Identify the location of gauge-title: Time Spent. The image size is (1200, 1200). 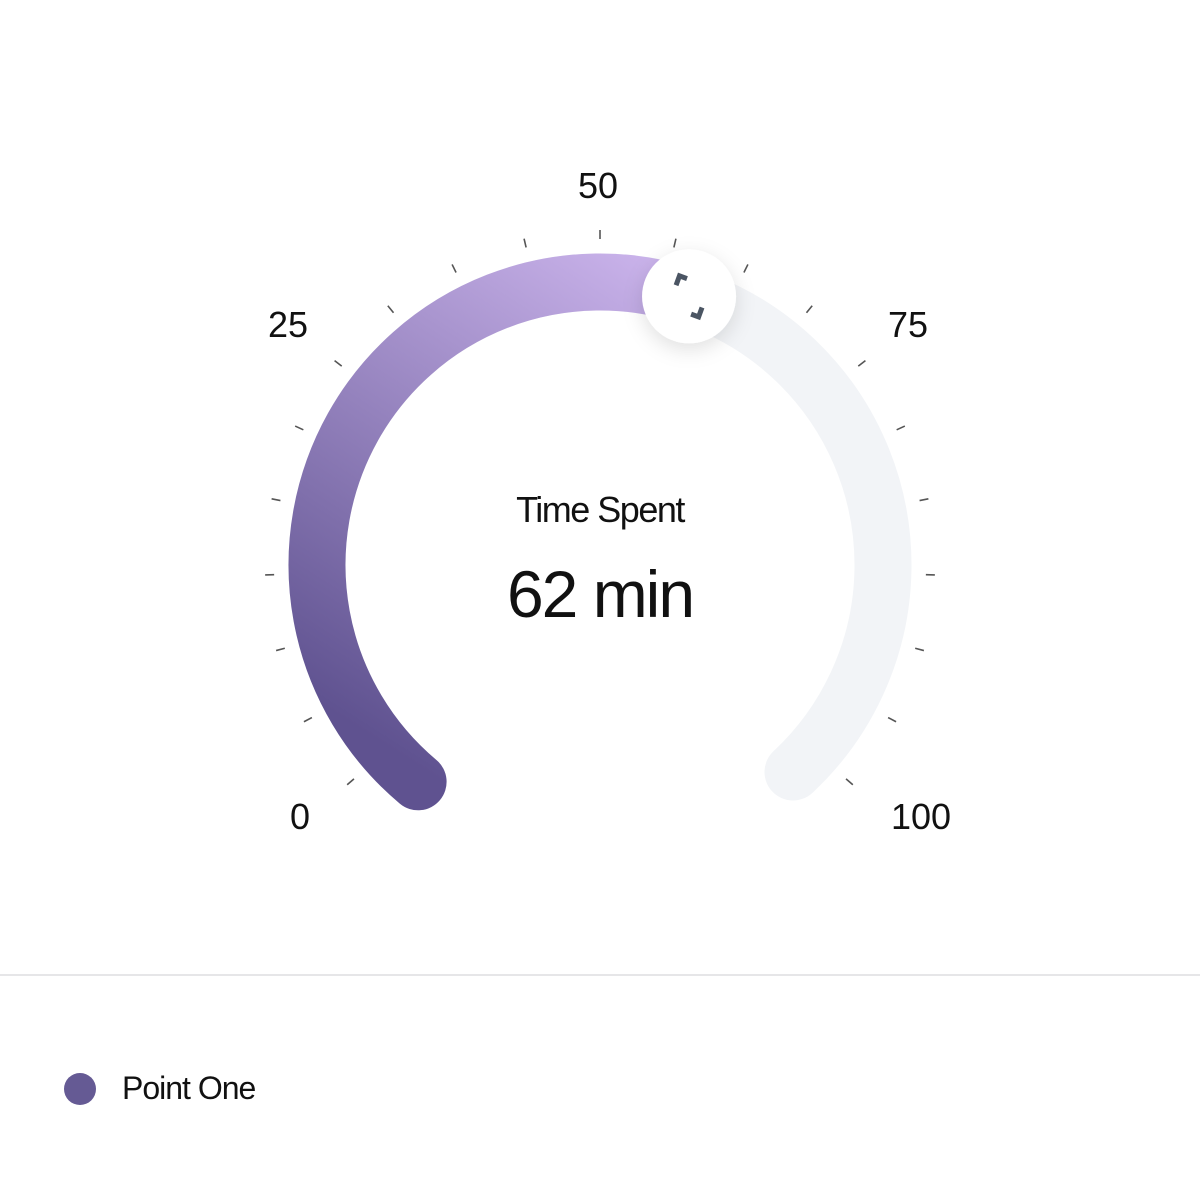
(600, 509).